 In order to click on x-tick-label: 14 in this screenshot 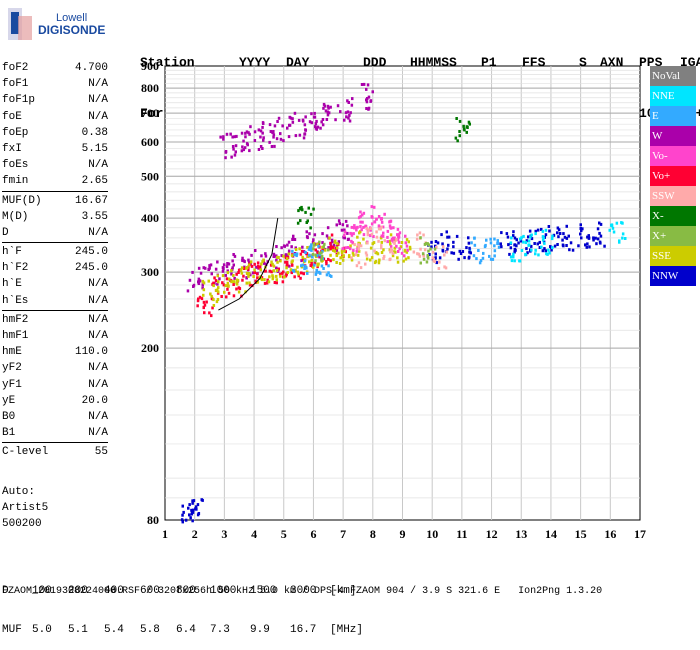, I will do `click(551, 534)`.